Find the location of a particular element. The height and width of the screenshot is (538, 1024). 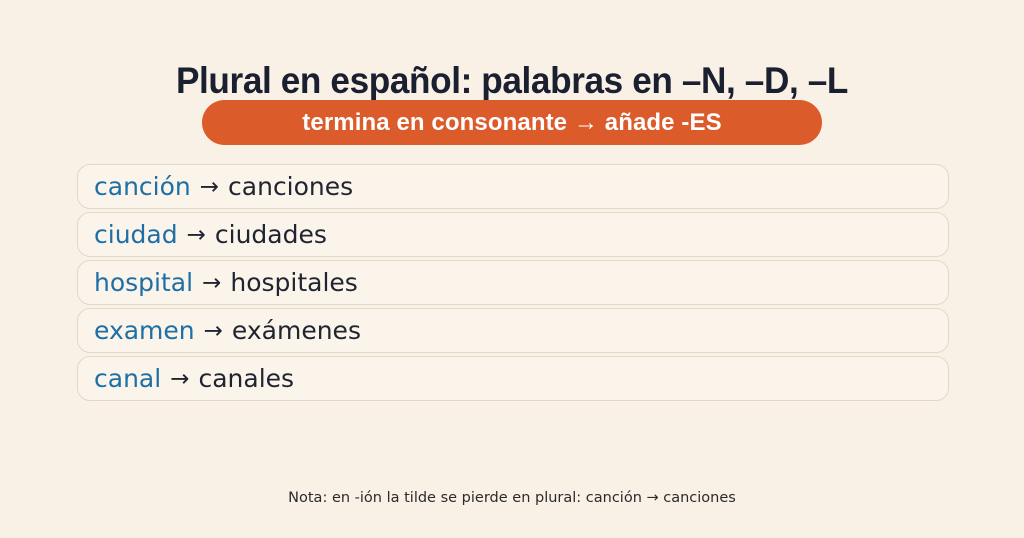

list-item: ciudad → ciudades is located at coordinates (513, 234).